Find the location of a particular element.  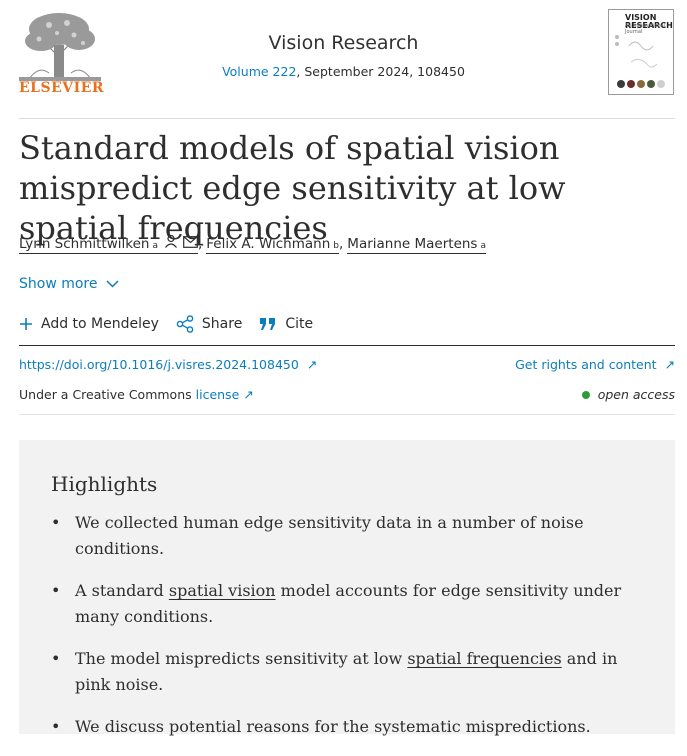

highlight-text: and in pink noise. is located at coordinates (346, 671).